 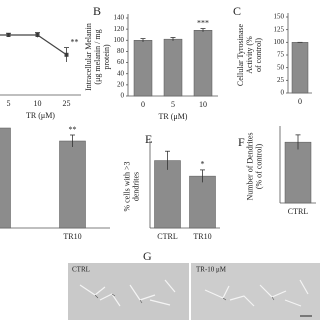 I want to click on y-axis-label: (μg melanin / mg, so click(x=97, y=56).